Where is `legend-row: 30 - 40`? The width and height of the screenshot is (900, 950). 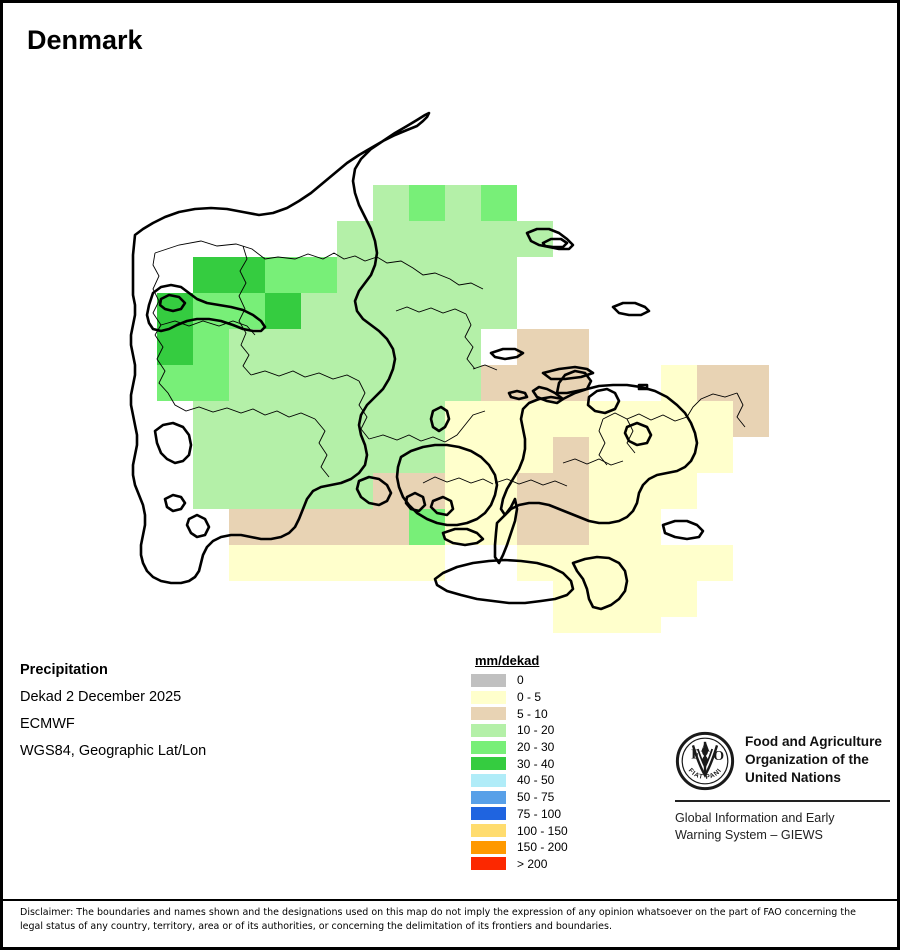 legend-row: 30 - 40 is located at coordinates (519, 763).